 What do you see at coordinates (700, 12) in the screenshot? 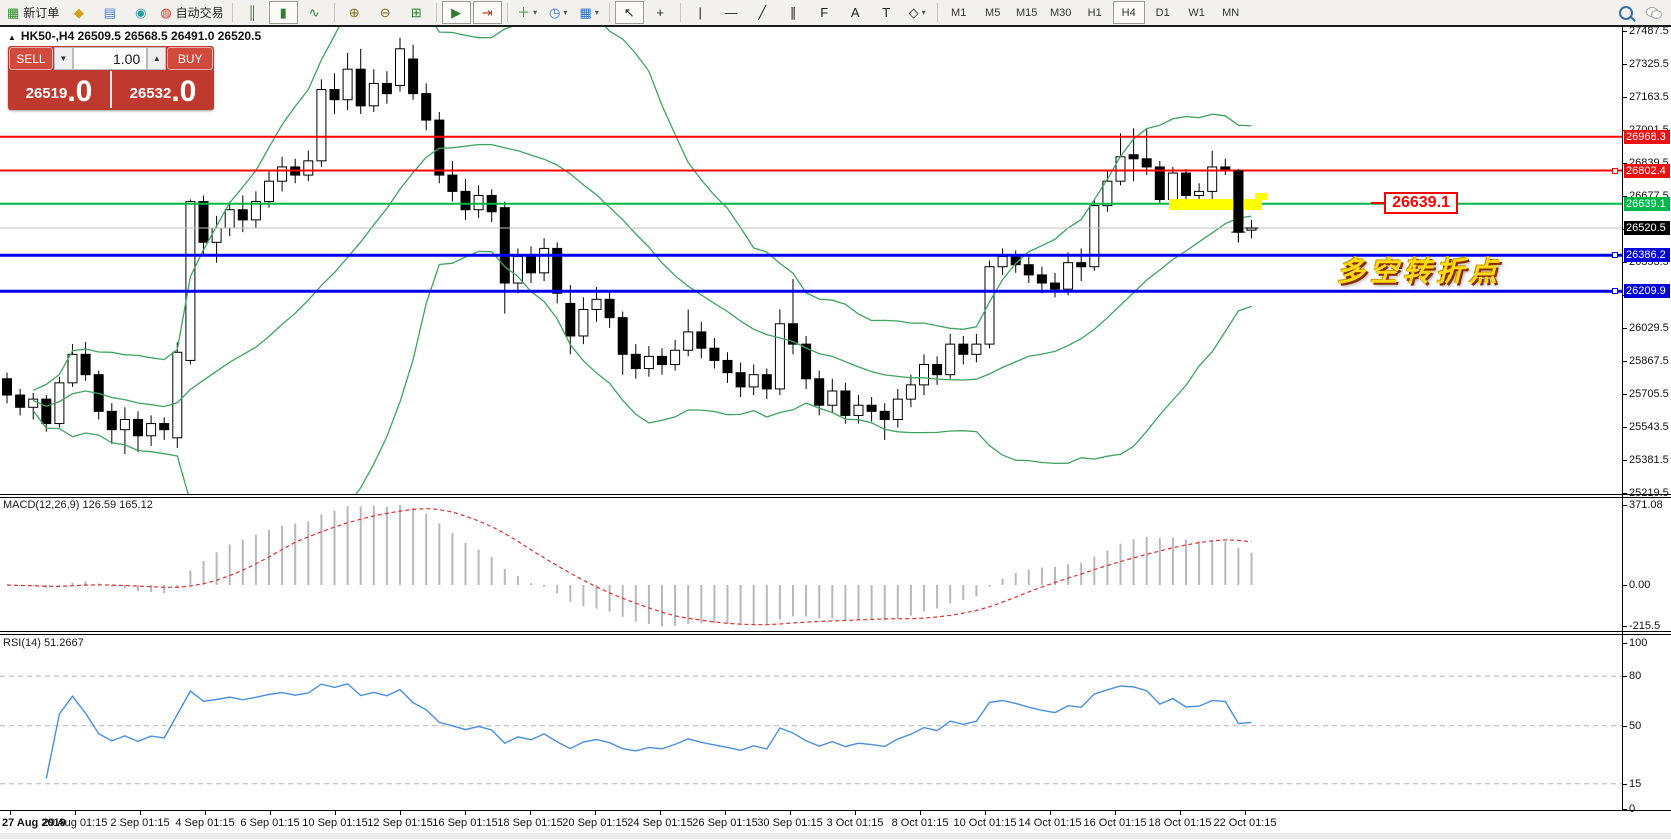
I see `vertical-line-button: |` at bounding box center [700, 12].